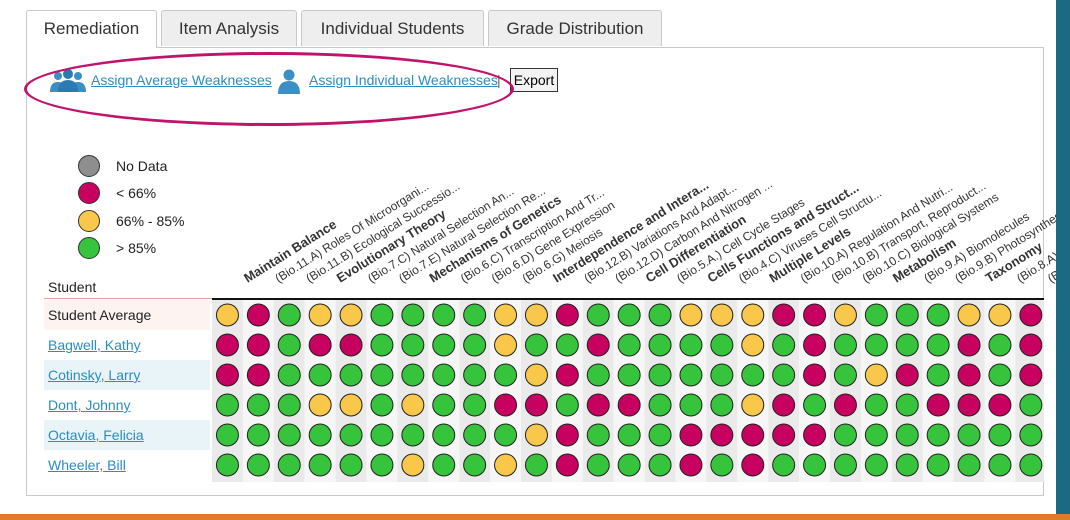  I want to click on group-users-icon, so click(68, 82).